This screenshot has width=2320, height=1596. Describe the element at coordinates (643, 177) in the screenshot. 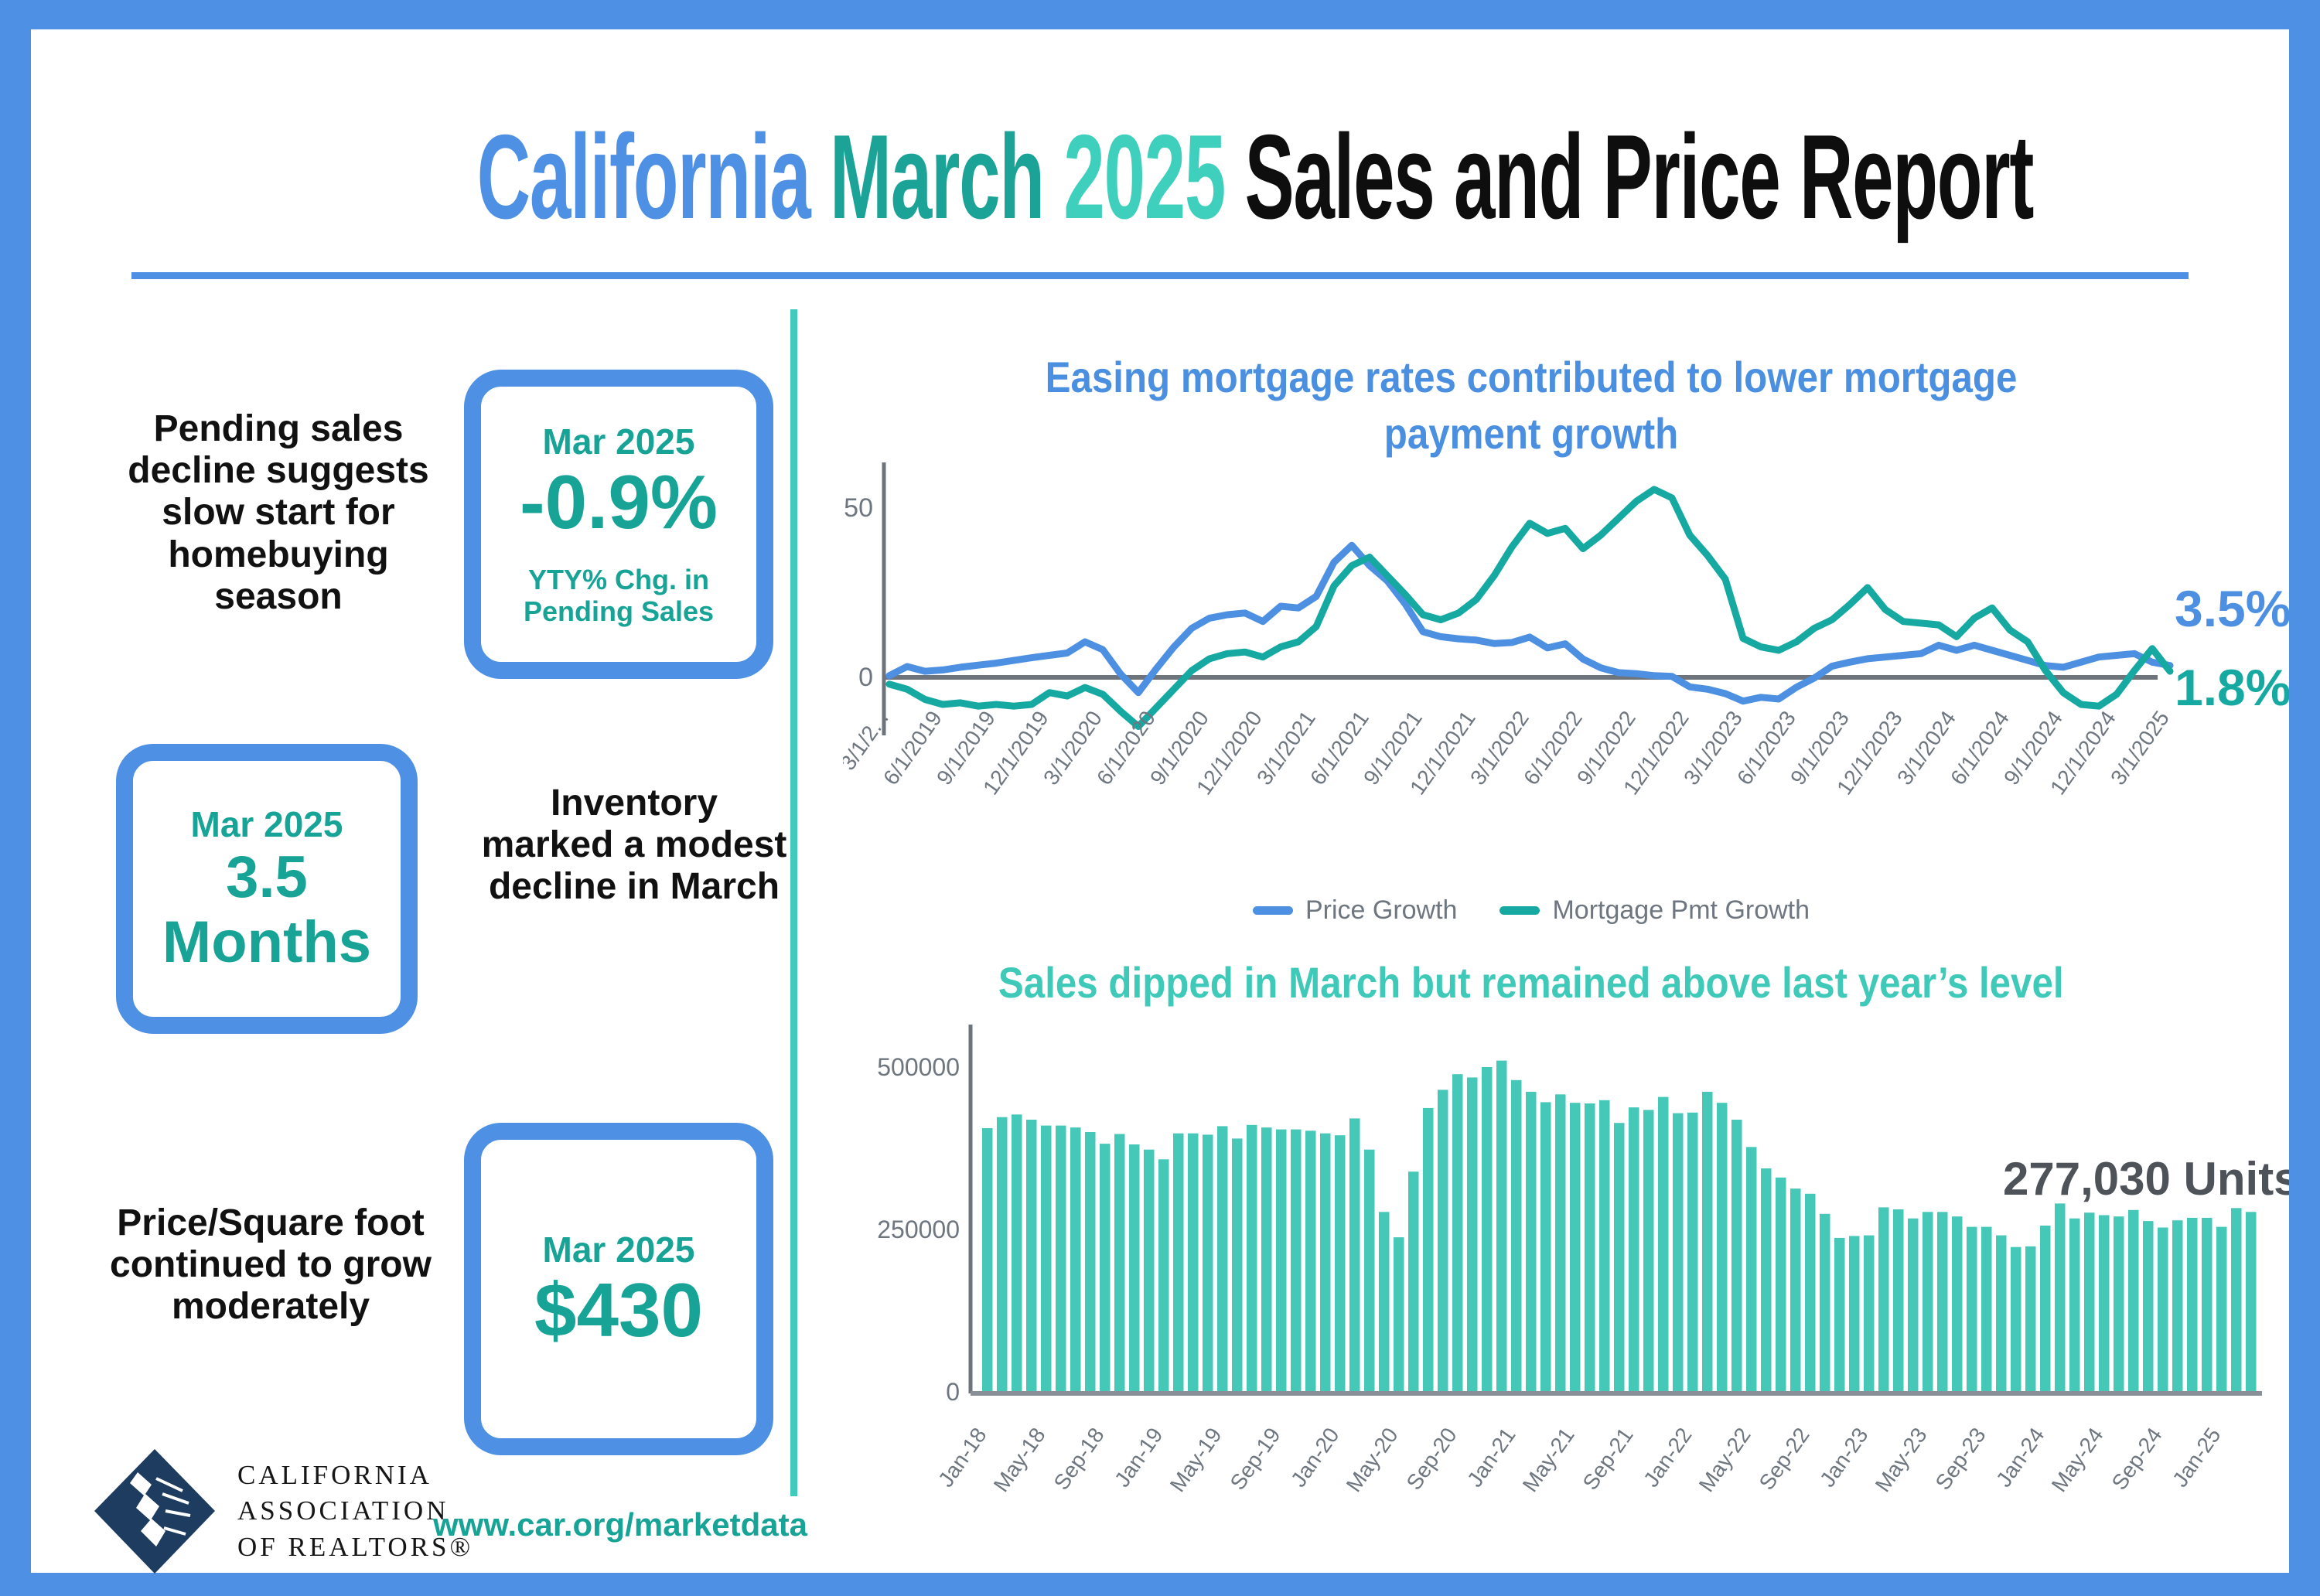

I see `title-california: California` at that location.